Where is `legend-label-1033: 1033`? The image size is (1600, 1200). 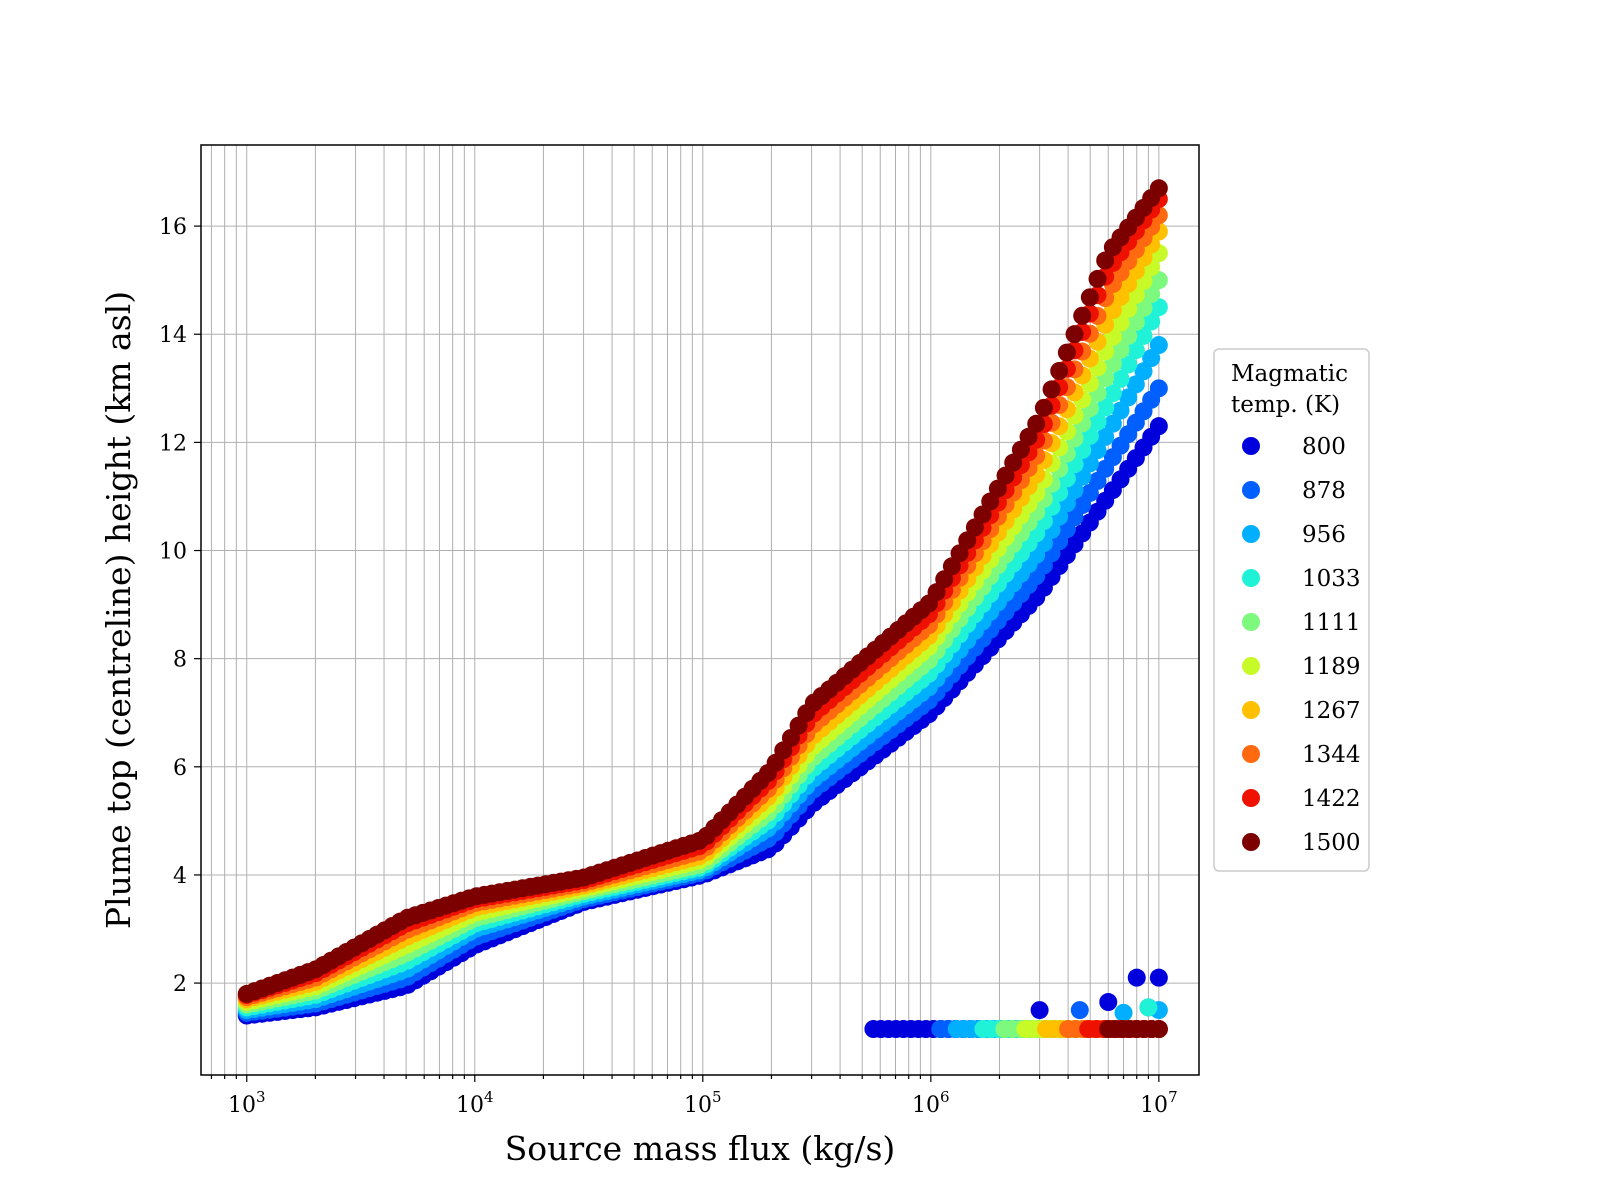 legend-label-1033: 1033 is located at coordinates (1331, 579).